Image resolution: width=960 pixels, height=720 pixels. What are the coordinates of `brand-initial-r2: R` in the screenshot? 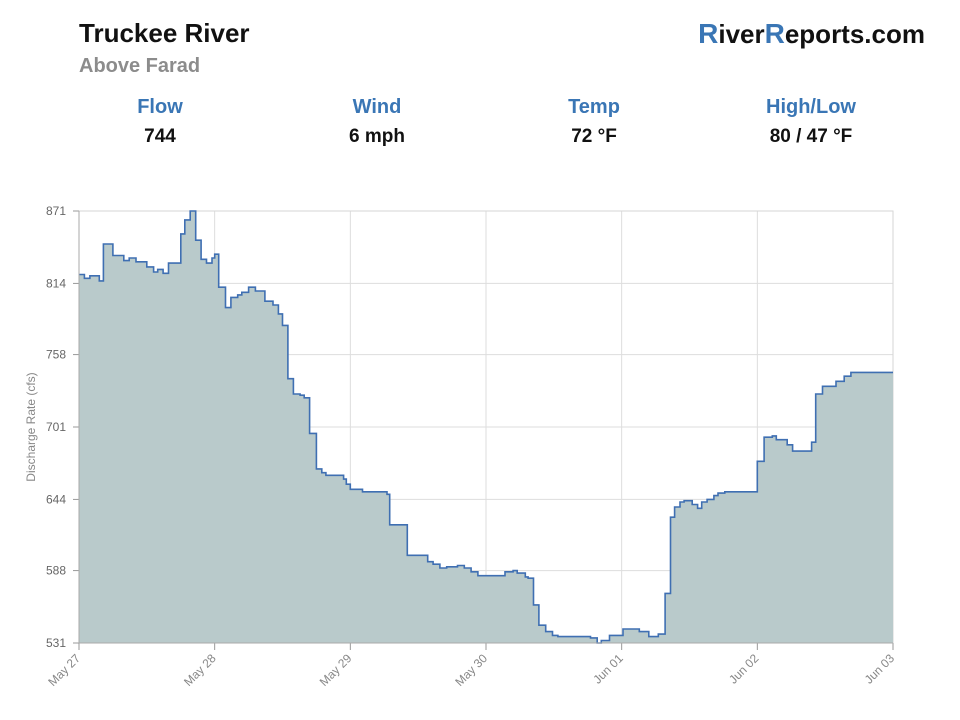 It's located at (774, 33).